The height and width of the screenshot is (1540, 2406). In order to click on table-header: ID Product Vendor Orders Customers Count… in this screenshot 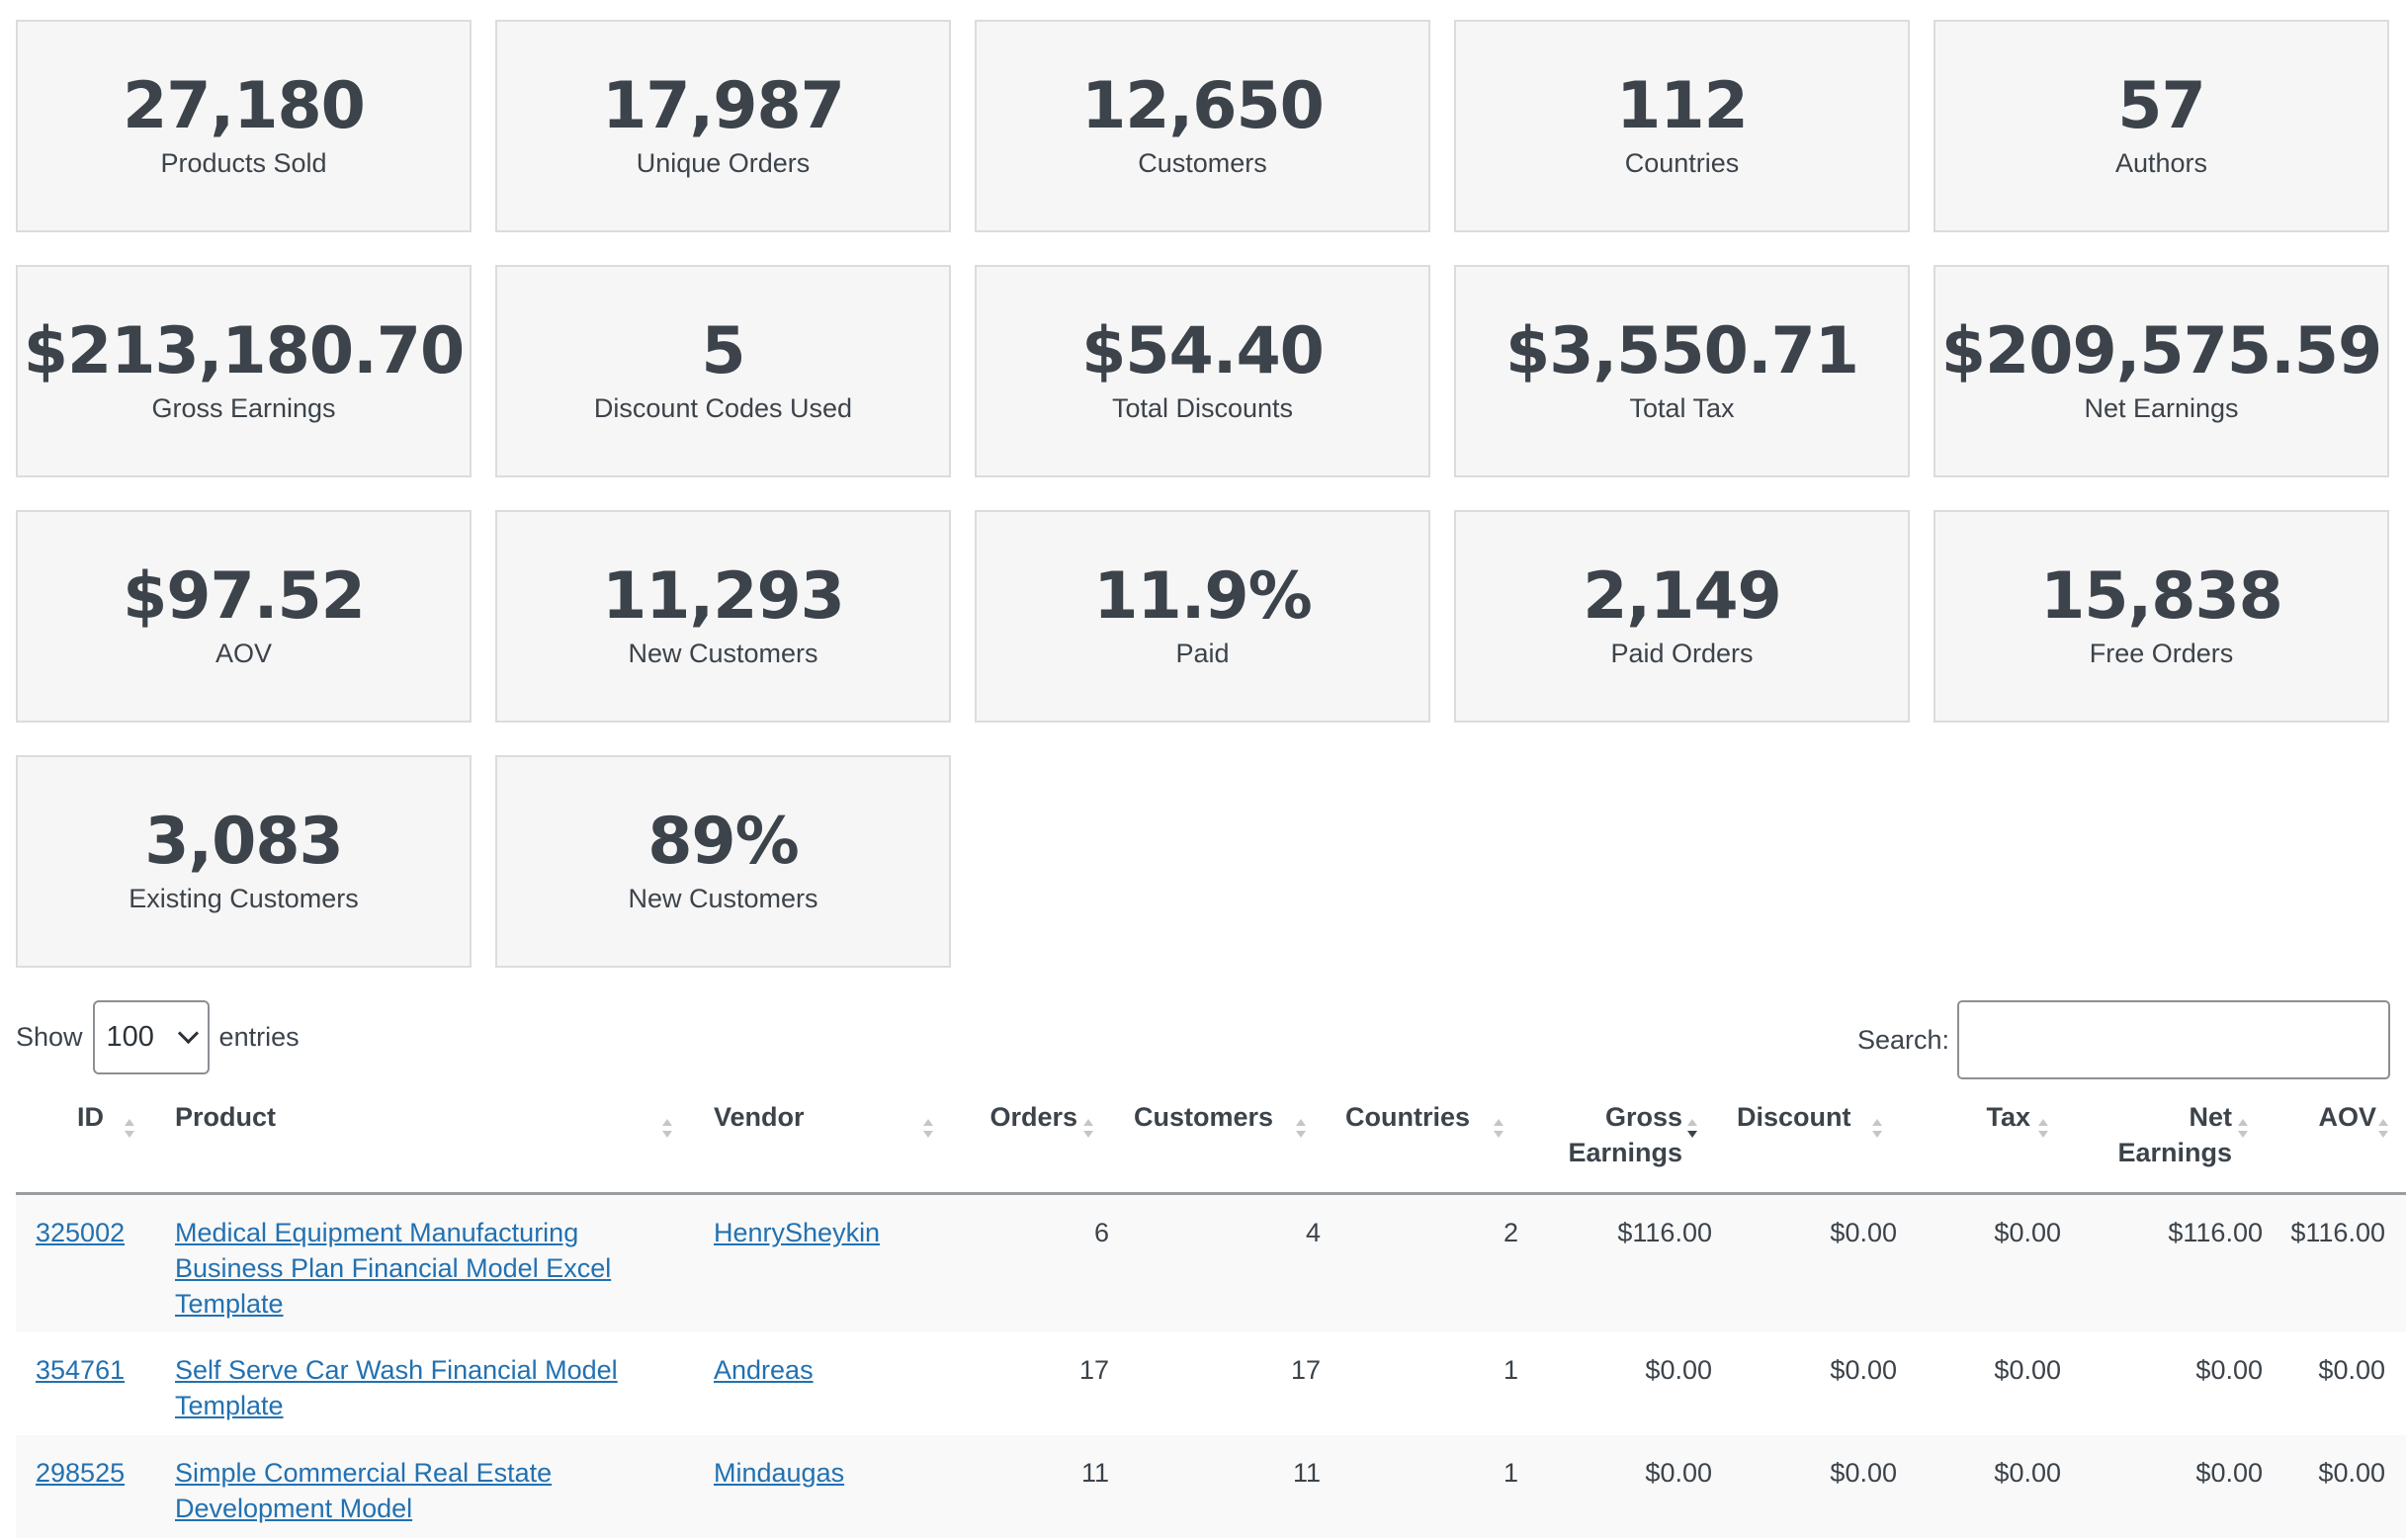, I will do `click(1211, 1140)`.